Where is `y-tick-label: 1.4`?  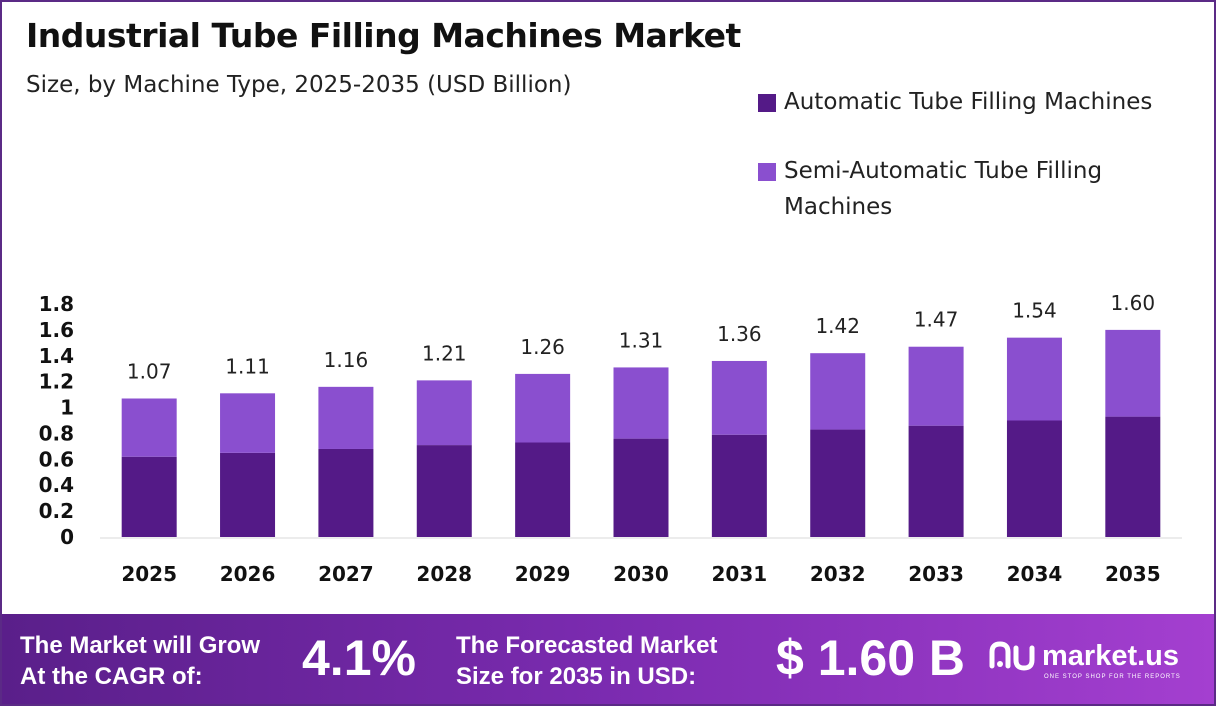
y-tick-label: 1.4 is located at coordinates (56, 356).